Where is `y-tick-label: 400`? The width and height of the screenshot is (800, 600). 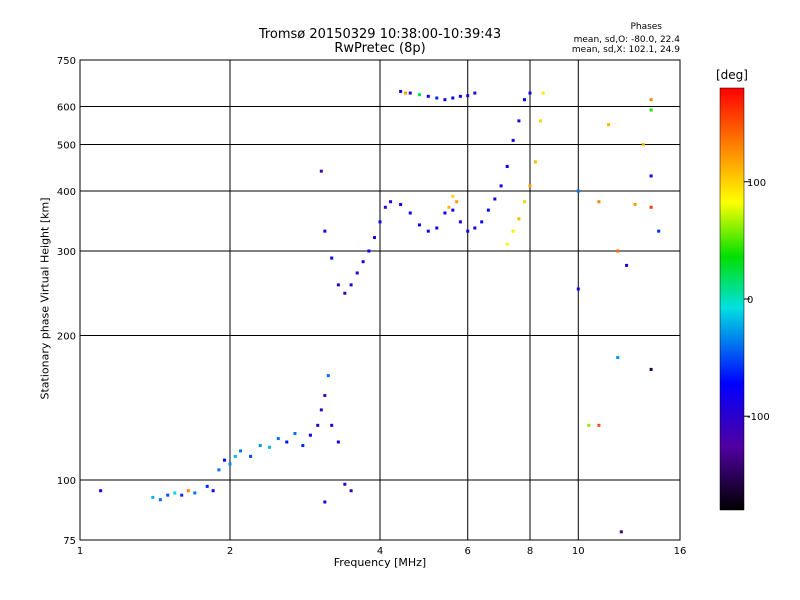
y-tick-label: 400 is located at coordinates (66, 192).